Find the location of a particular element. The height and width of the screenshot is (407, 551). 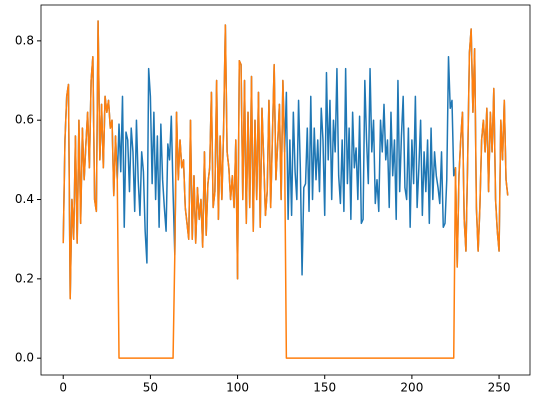

y-tick-label: 0.8 is located at coordinates (24, 40).